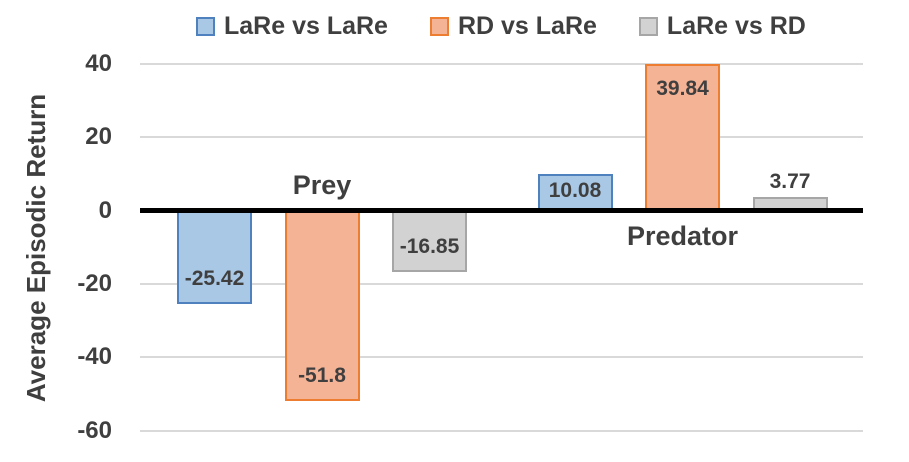 The height and width of the screenshot is (462, 909). What do you see at coordinates (439, 26) in the screenshot?
I see `legend-swatch-rd-vs-lare` at bounding box center [439, 26].